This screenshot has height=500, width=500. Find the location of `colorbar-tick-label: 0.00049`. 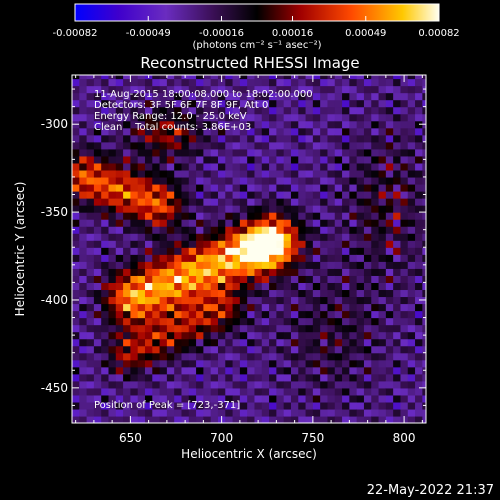

colorbar-tick-label: 0.00049 is located at coordinates (365, 33).